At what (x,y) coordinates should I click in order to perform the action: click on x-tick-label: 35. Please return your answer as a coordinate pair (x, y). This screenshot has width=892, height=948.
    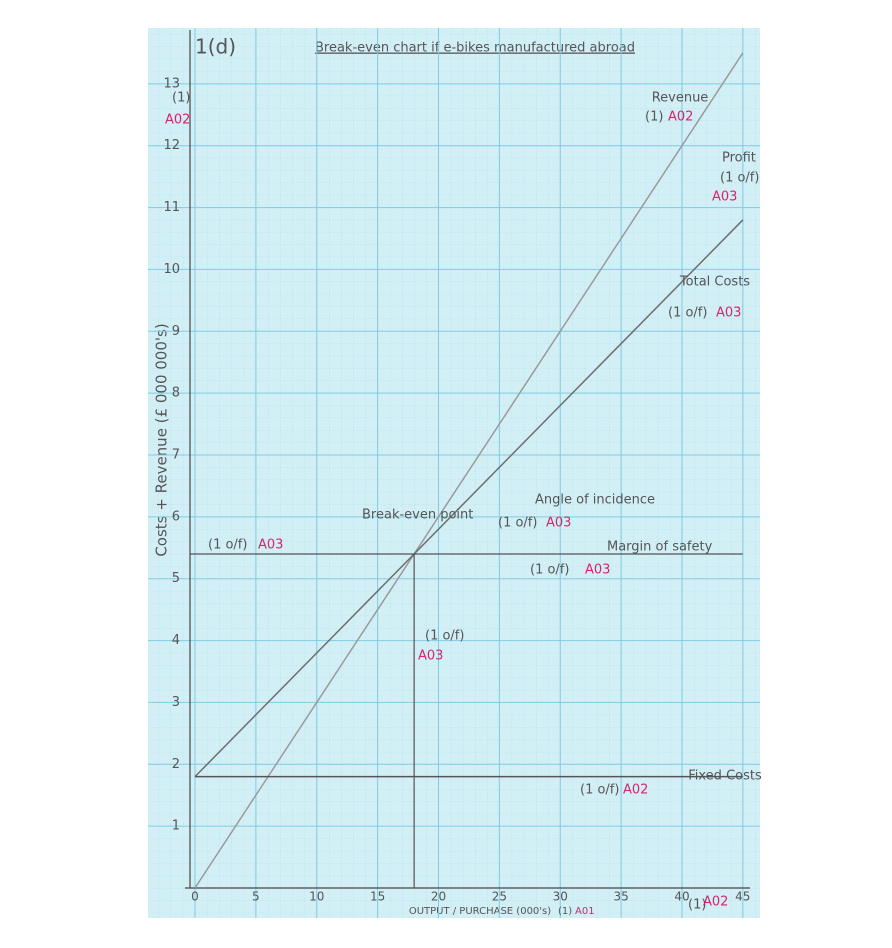
    Looking at the image, I should click on (620, 897).